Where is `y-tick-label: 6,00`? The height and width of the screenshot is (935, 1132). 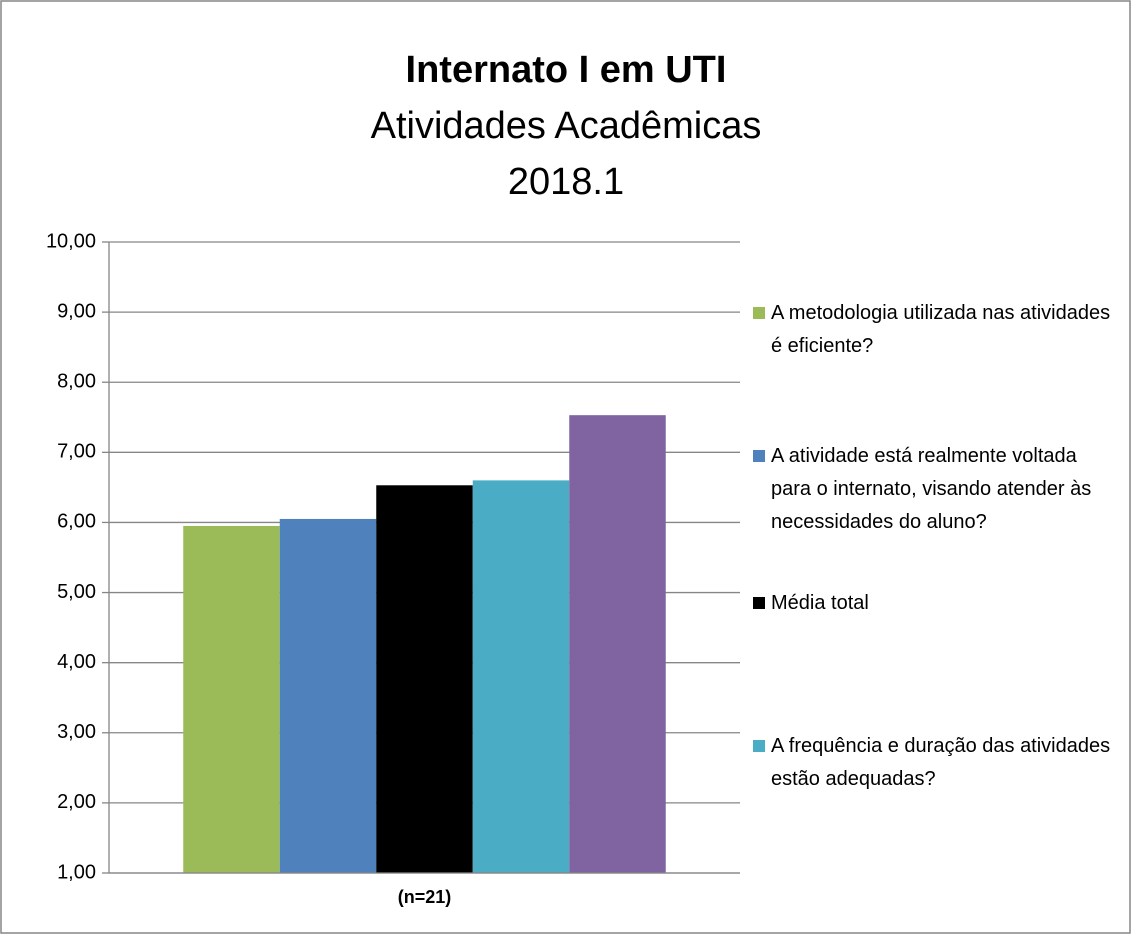 y-tick-label: 6,00 is located at coordinates (76, 522).